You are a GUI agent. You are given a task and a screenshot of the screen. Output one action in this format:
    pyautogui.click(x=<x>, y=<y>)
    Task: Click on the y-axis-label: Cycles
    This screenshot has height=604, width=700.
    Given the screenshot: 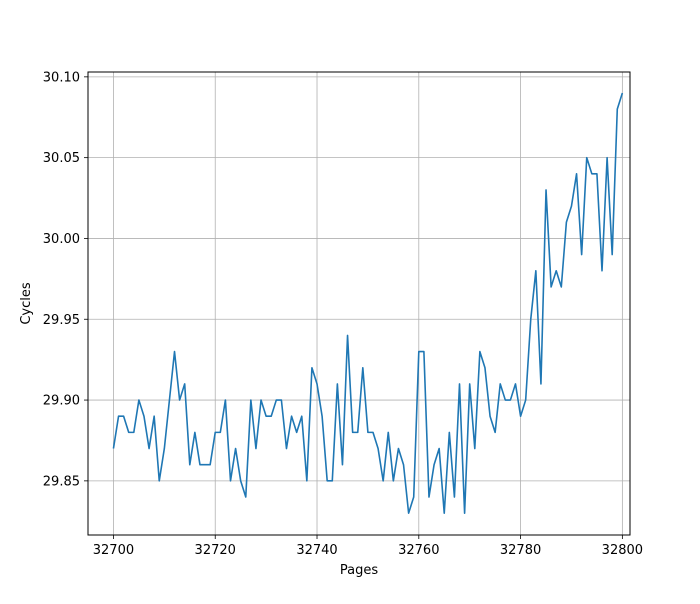 What is the action you would take?
    pyautogui.click(x=26, y=303)
    